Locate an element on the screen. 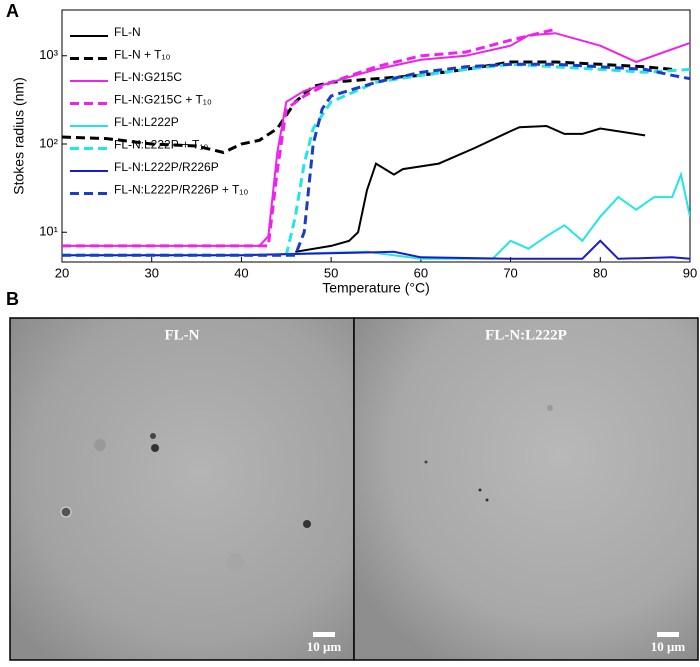 The width and height of the screenshot is (700, 667). x-tick-label: 80 is located at coordinates (600, 272).